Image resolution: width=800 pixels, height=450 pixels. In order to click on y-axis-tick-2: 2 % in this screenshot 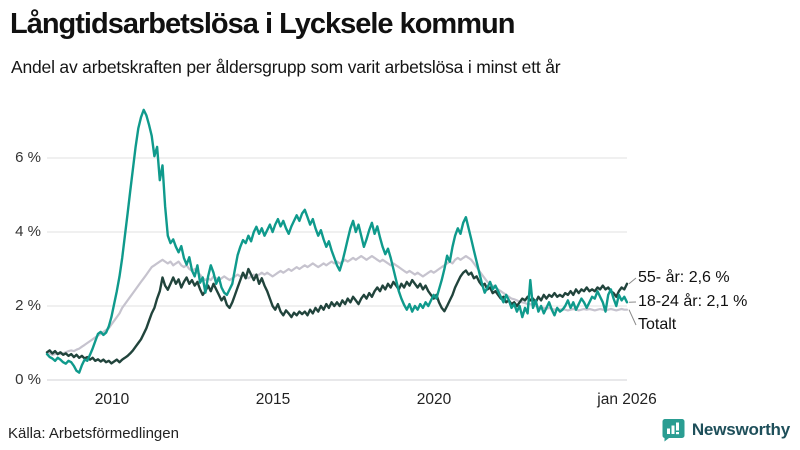, I will do `click(28, 305)`.